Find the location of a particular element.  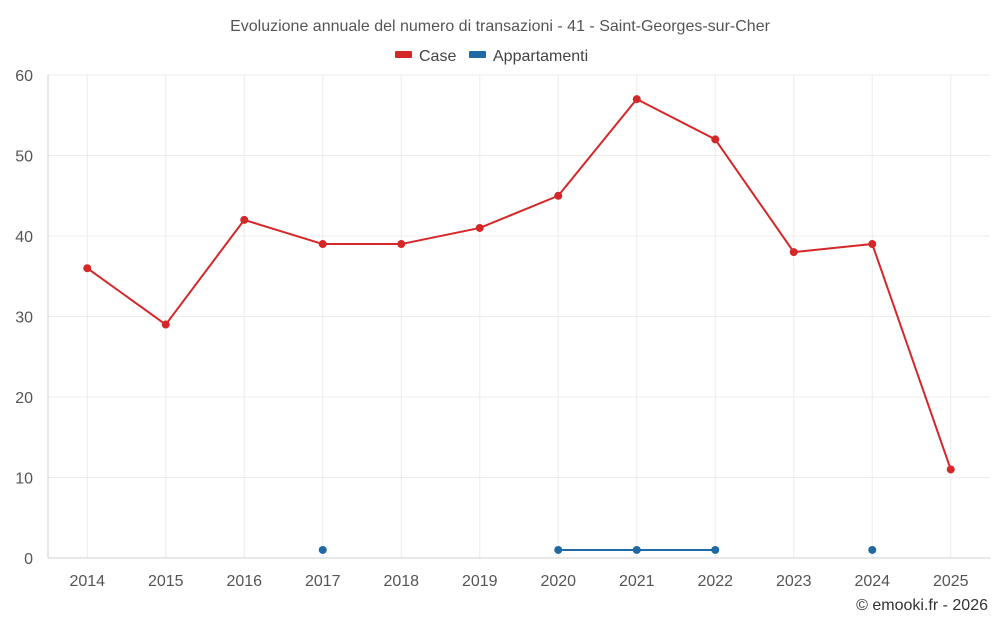

y-axis-ticks: 0 10 20 30 40 50 60 is located at coordinates (24, 318).